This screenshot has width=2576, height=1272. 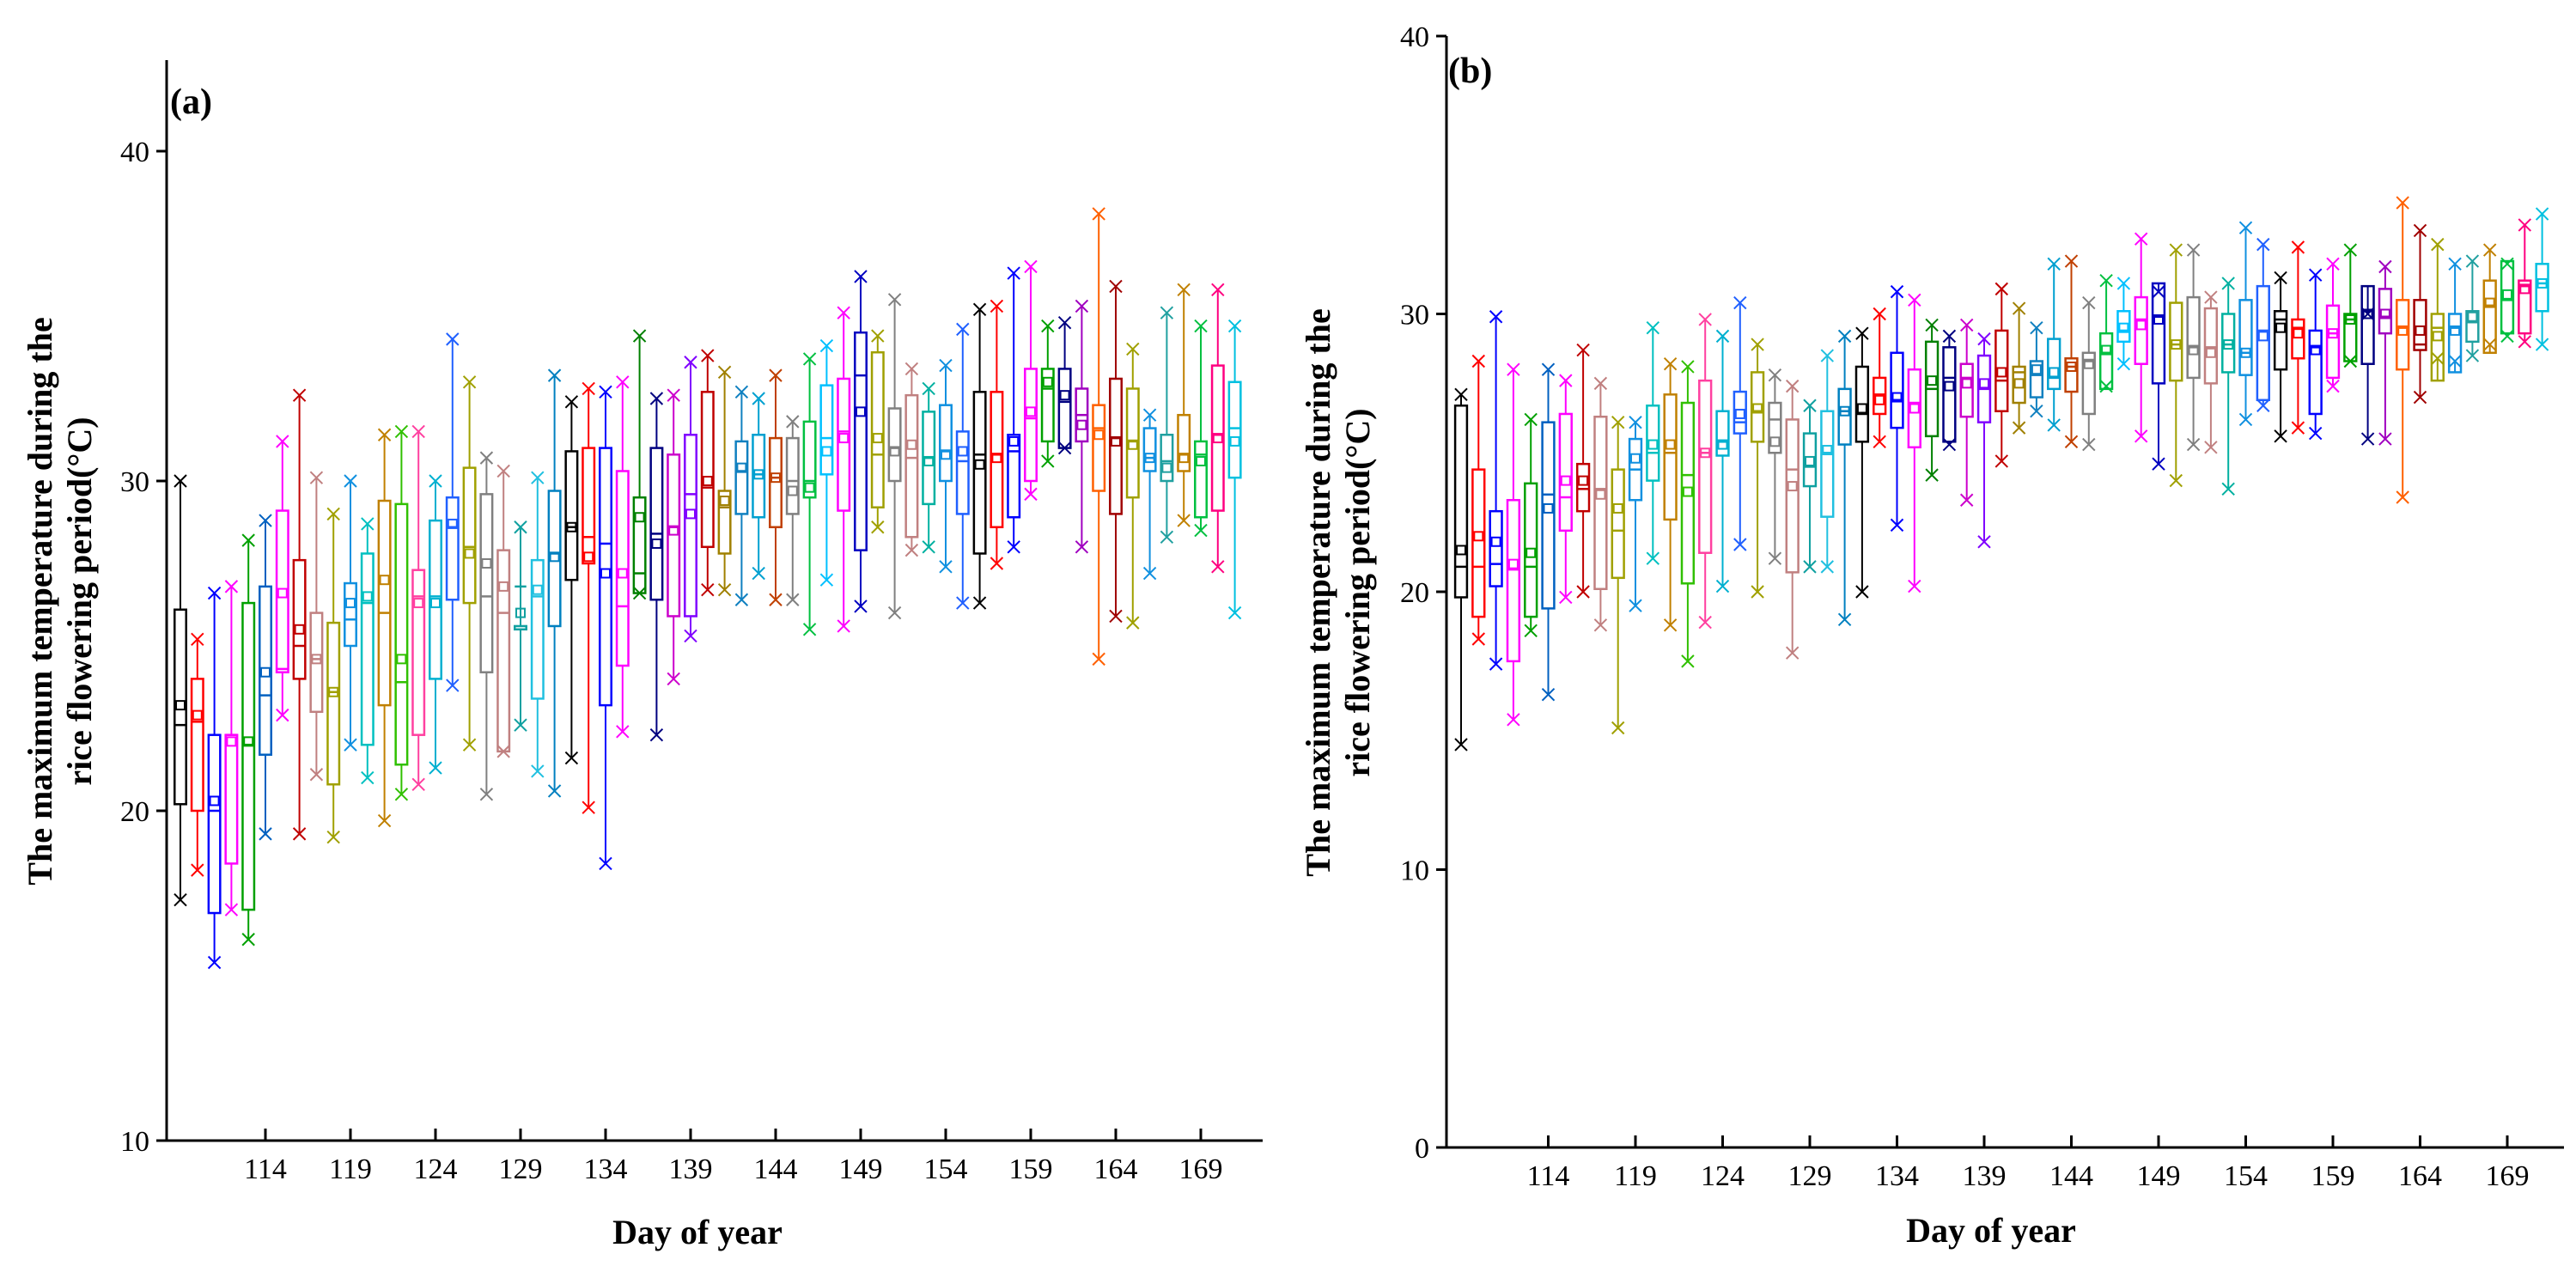 What do you see at coordinates (2028, 1163) in the screenshot?
I see `panel-b-x-ticks: 114 119 124 129 134 139 144 149 154 159 164 169` at bounding box center [2028, 1163].